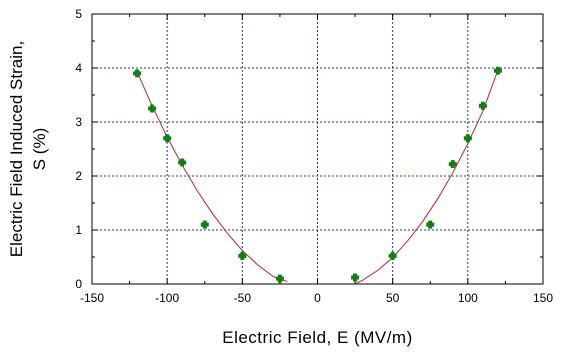 Image resolution: width=563 pixels, height=353 pixels. I want to click on x-tick-label: 50, so click(393, 298).